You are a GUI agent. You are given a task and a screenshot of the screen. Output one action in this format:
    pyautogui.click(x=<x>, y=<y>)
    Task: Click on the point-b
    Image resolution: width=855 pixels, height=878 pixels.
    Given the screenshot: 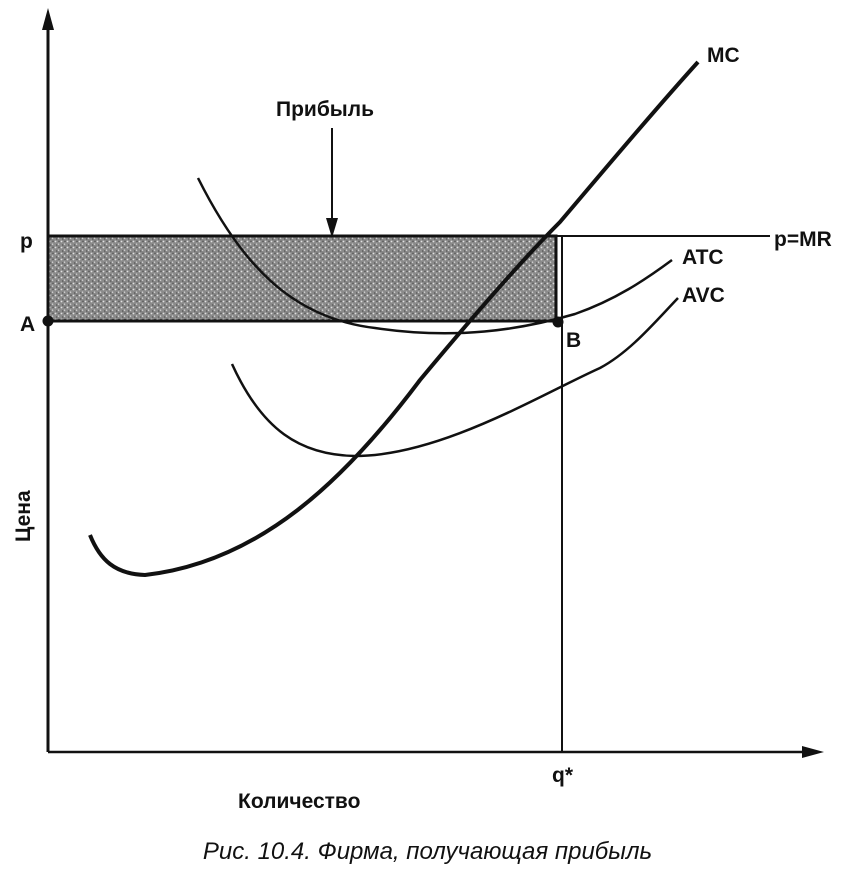 What is the action you would take?
    pyautogui.click(x=558, y=322)
    